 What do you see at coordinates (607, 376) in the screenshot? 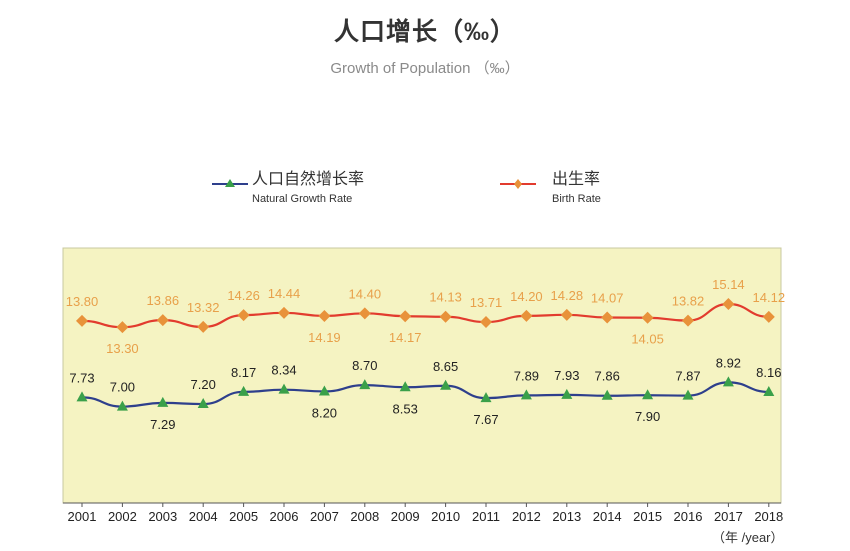
I see `natural-growth-data-label: 7.86` at bounding box center [607, 376].